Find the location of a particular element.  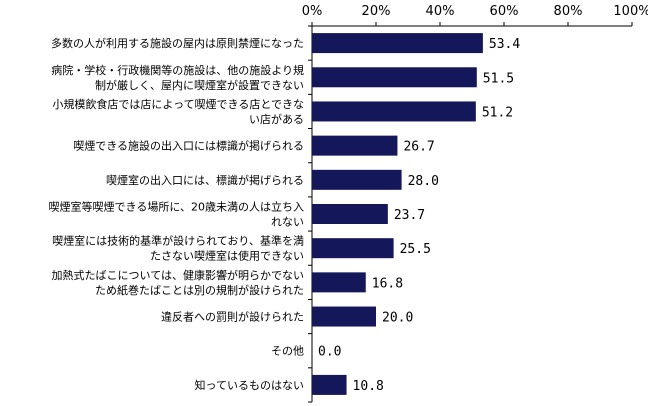

category-label: 多数の人が利用する施設の屋内は原則禁煙になった is located at coordinates (177, 43).